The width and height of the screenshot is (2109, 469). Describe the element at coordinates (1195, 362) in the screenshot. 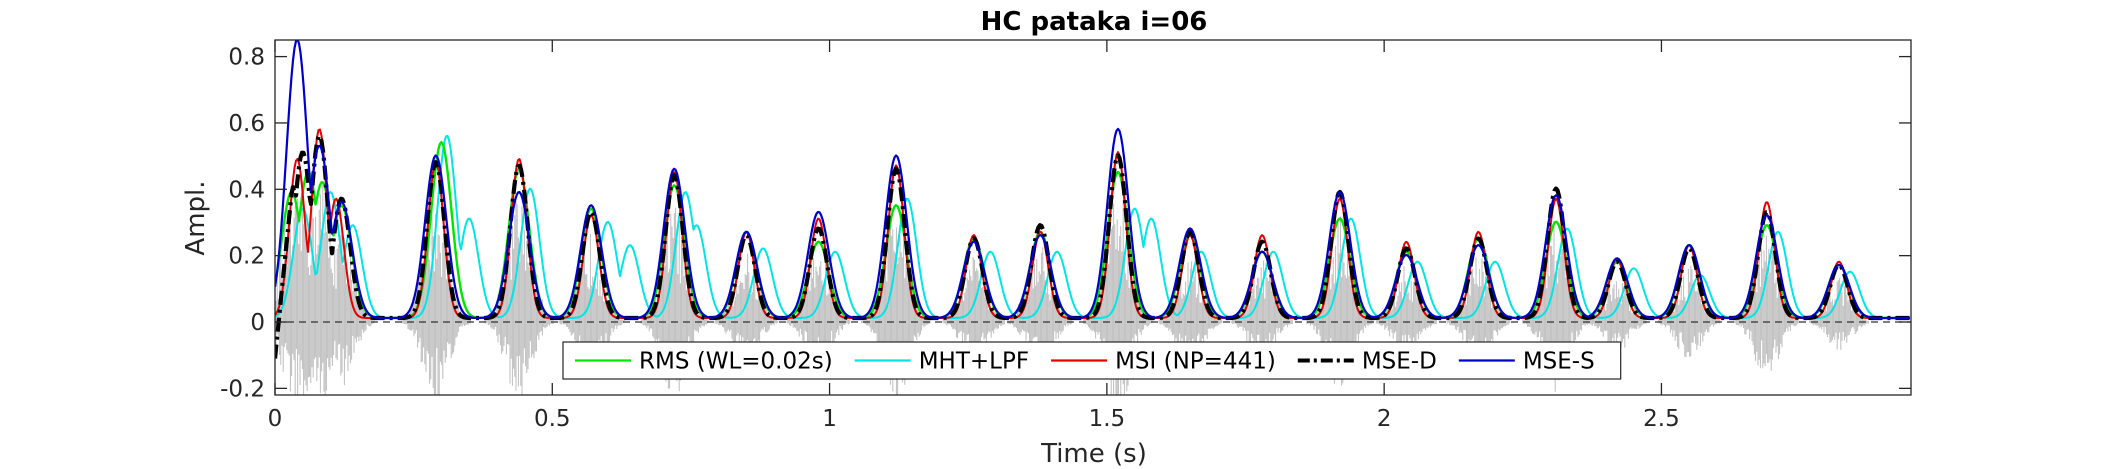

I see `legend-label-msi: MSI (NP=441)` at that location.